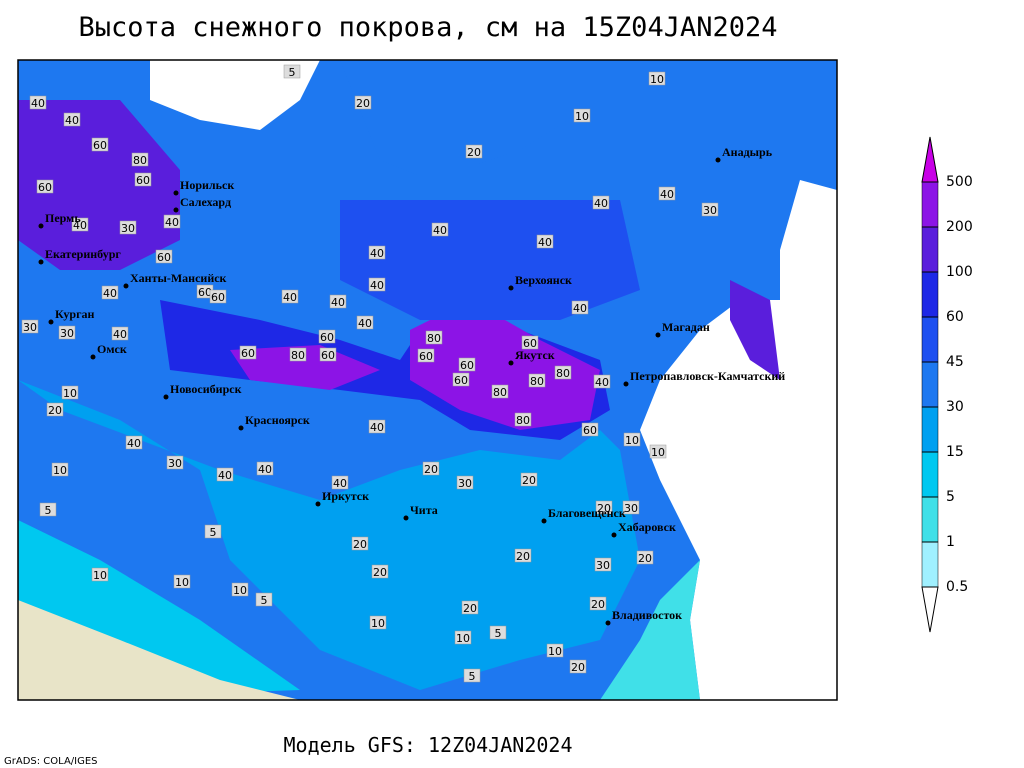  What do you see at coordinates (955, 362) in the screenshot?
I see `colorbar-label: 45` at bounding box center [955, 362].